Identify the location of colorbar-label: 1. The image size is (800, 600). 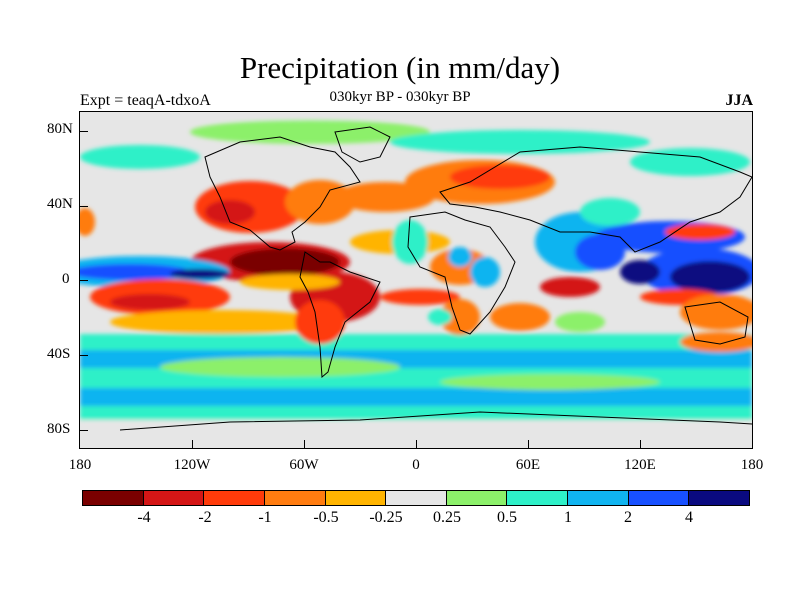
(568, 517).